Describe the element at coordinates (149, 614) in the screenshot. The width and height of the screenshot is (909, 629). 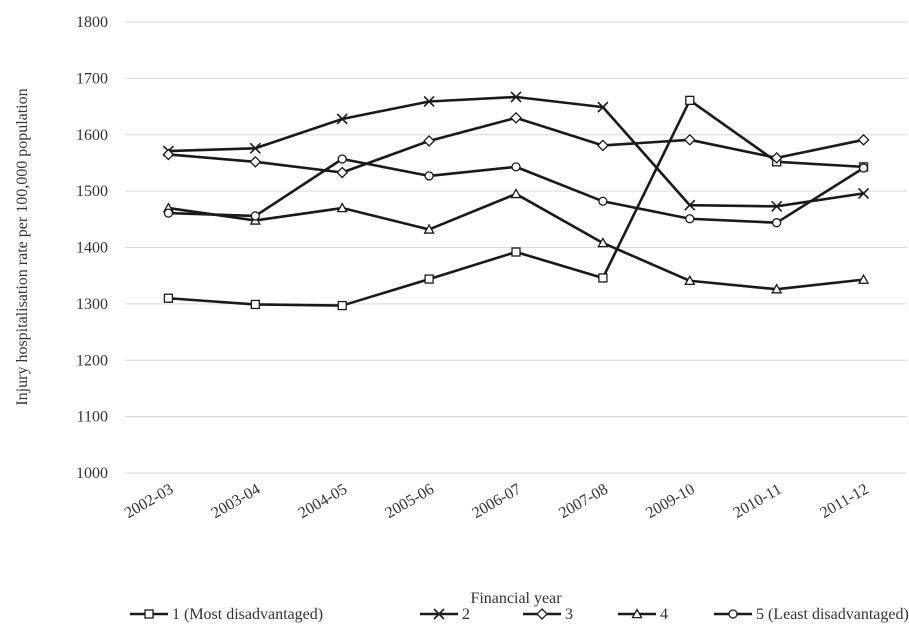
I see `legend-marker-square` at that location.